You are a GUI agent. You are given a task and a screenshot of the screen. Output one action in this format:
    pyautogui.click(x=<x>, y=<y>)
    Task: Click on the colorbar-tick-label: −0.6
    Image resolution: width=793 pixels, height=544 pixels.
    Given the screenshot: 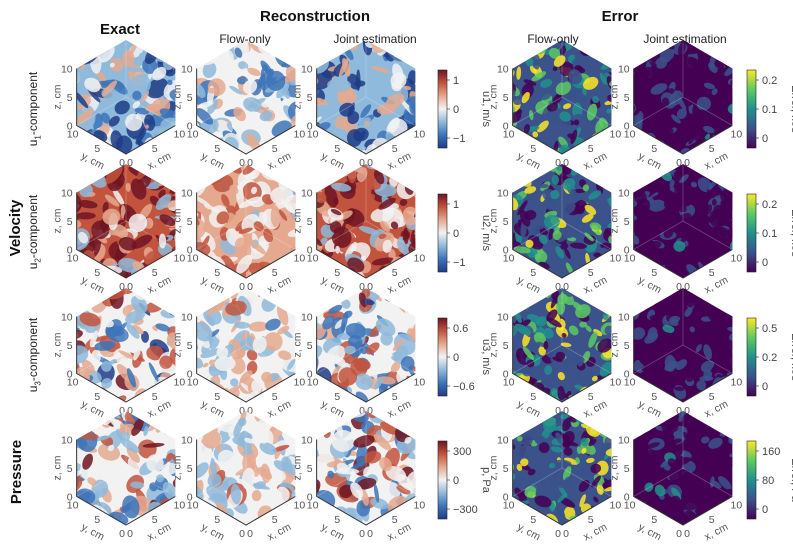 What is the action you would take?
    pyautogui.click(x=464, y=387)
    